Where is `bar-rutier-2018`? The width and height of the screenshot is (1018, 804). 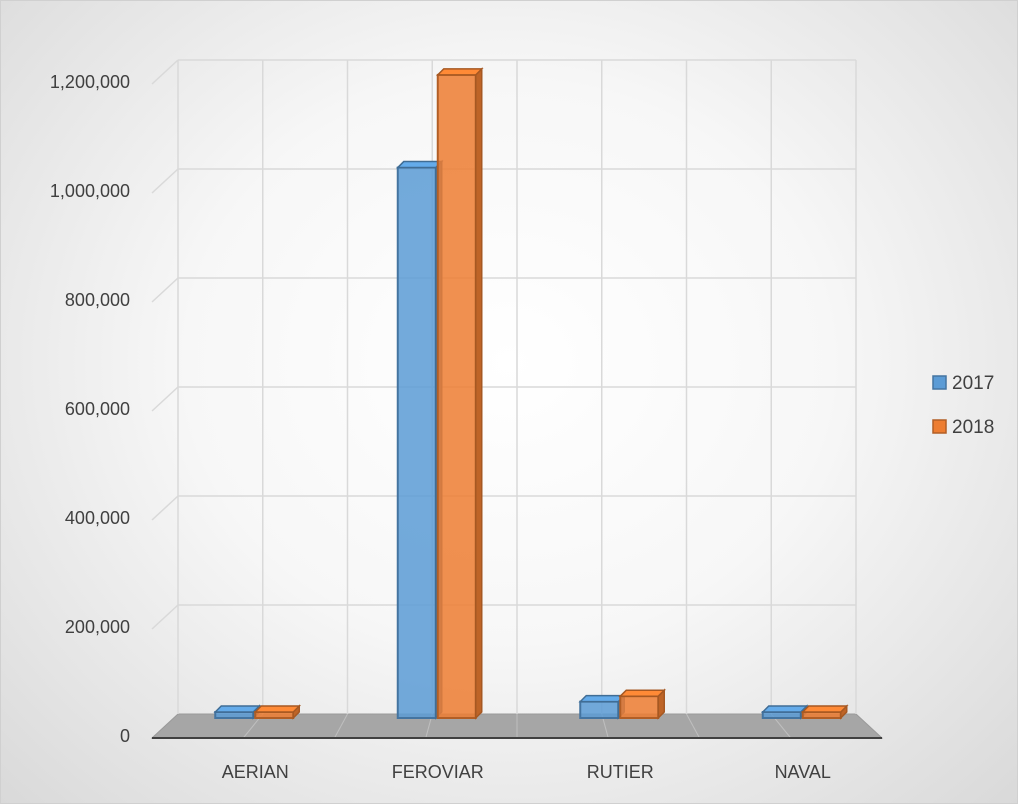
bar-rutier-2018 is located at coordinates (642, 704).